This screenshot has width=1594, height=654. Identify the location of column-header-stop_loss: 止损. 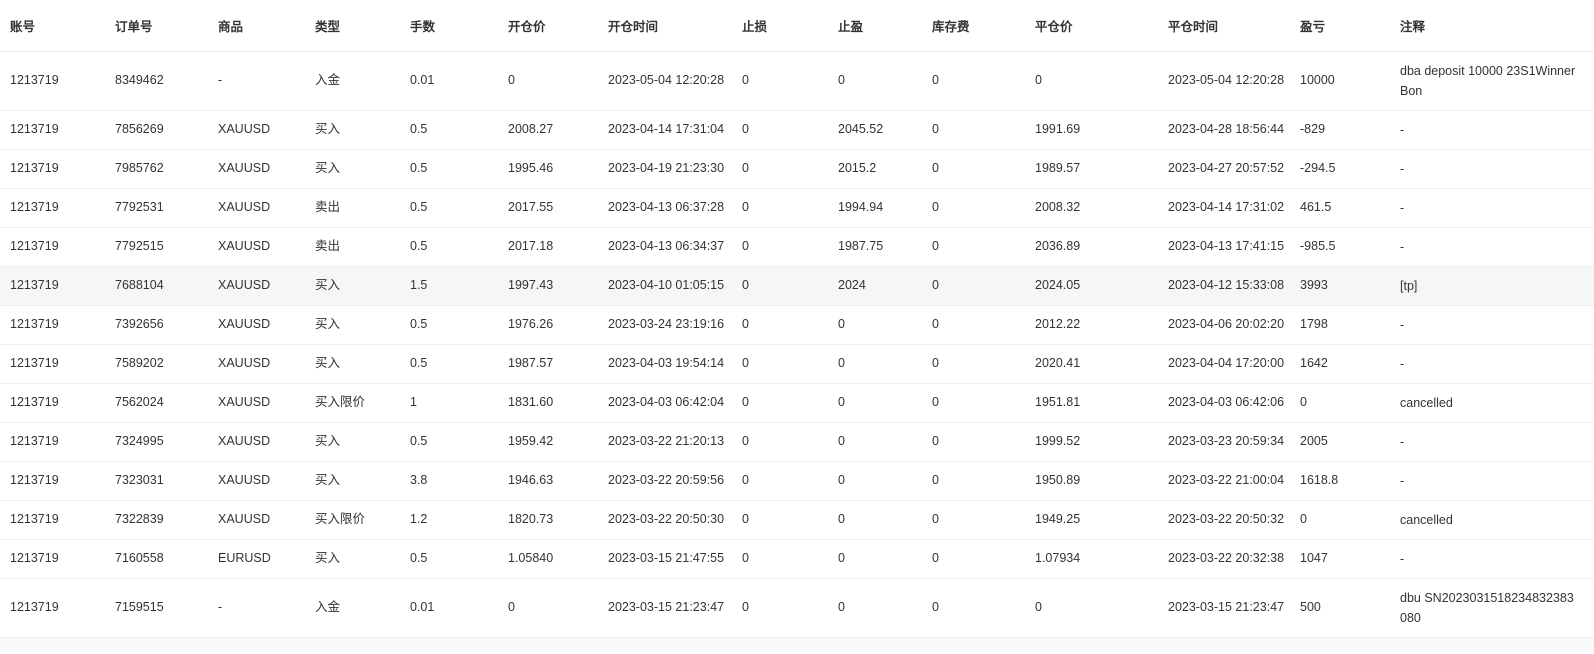
(780, 26).